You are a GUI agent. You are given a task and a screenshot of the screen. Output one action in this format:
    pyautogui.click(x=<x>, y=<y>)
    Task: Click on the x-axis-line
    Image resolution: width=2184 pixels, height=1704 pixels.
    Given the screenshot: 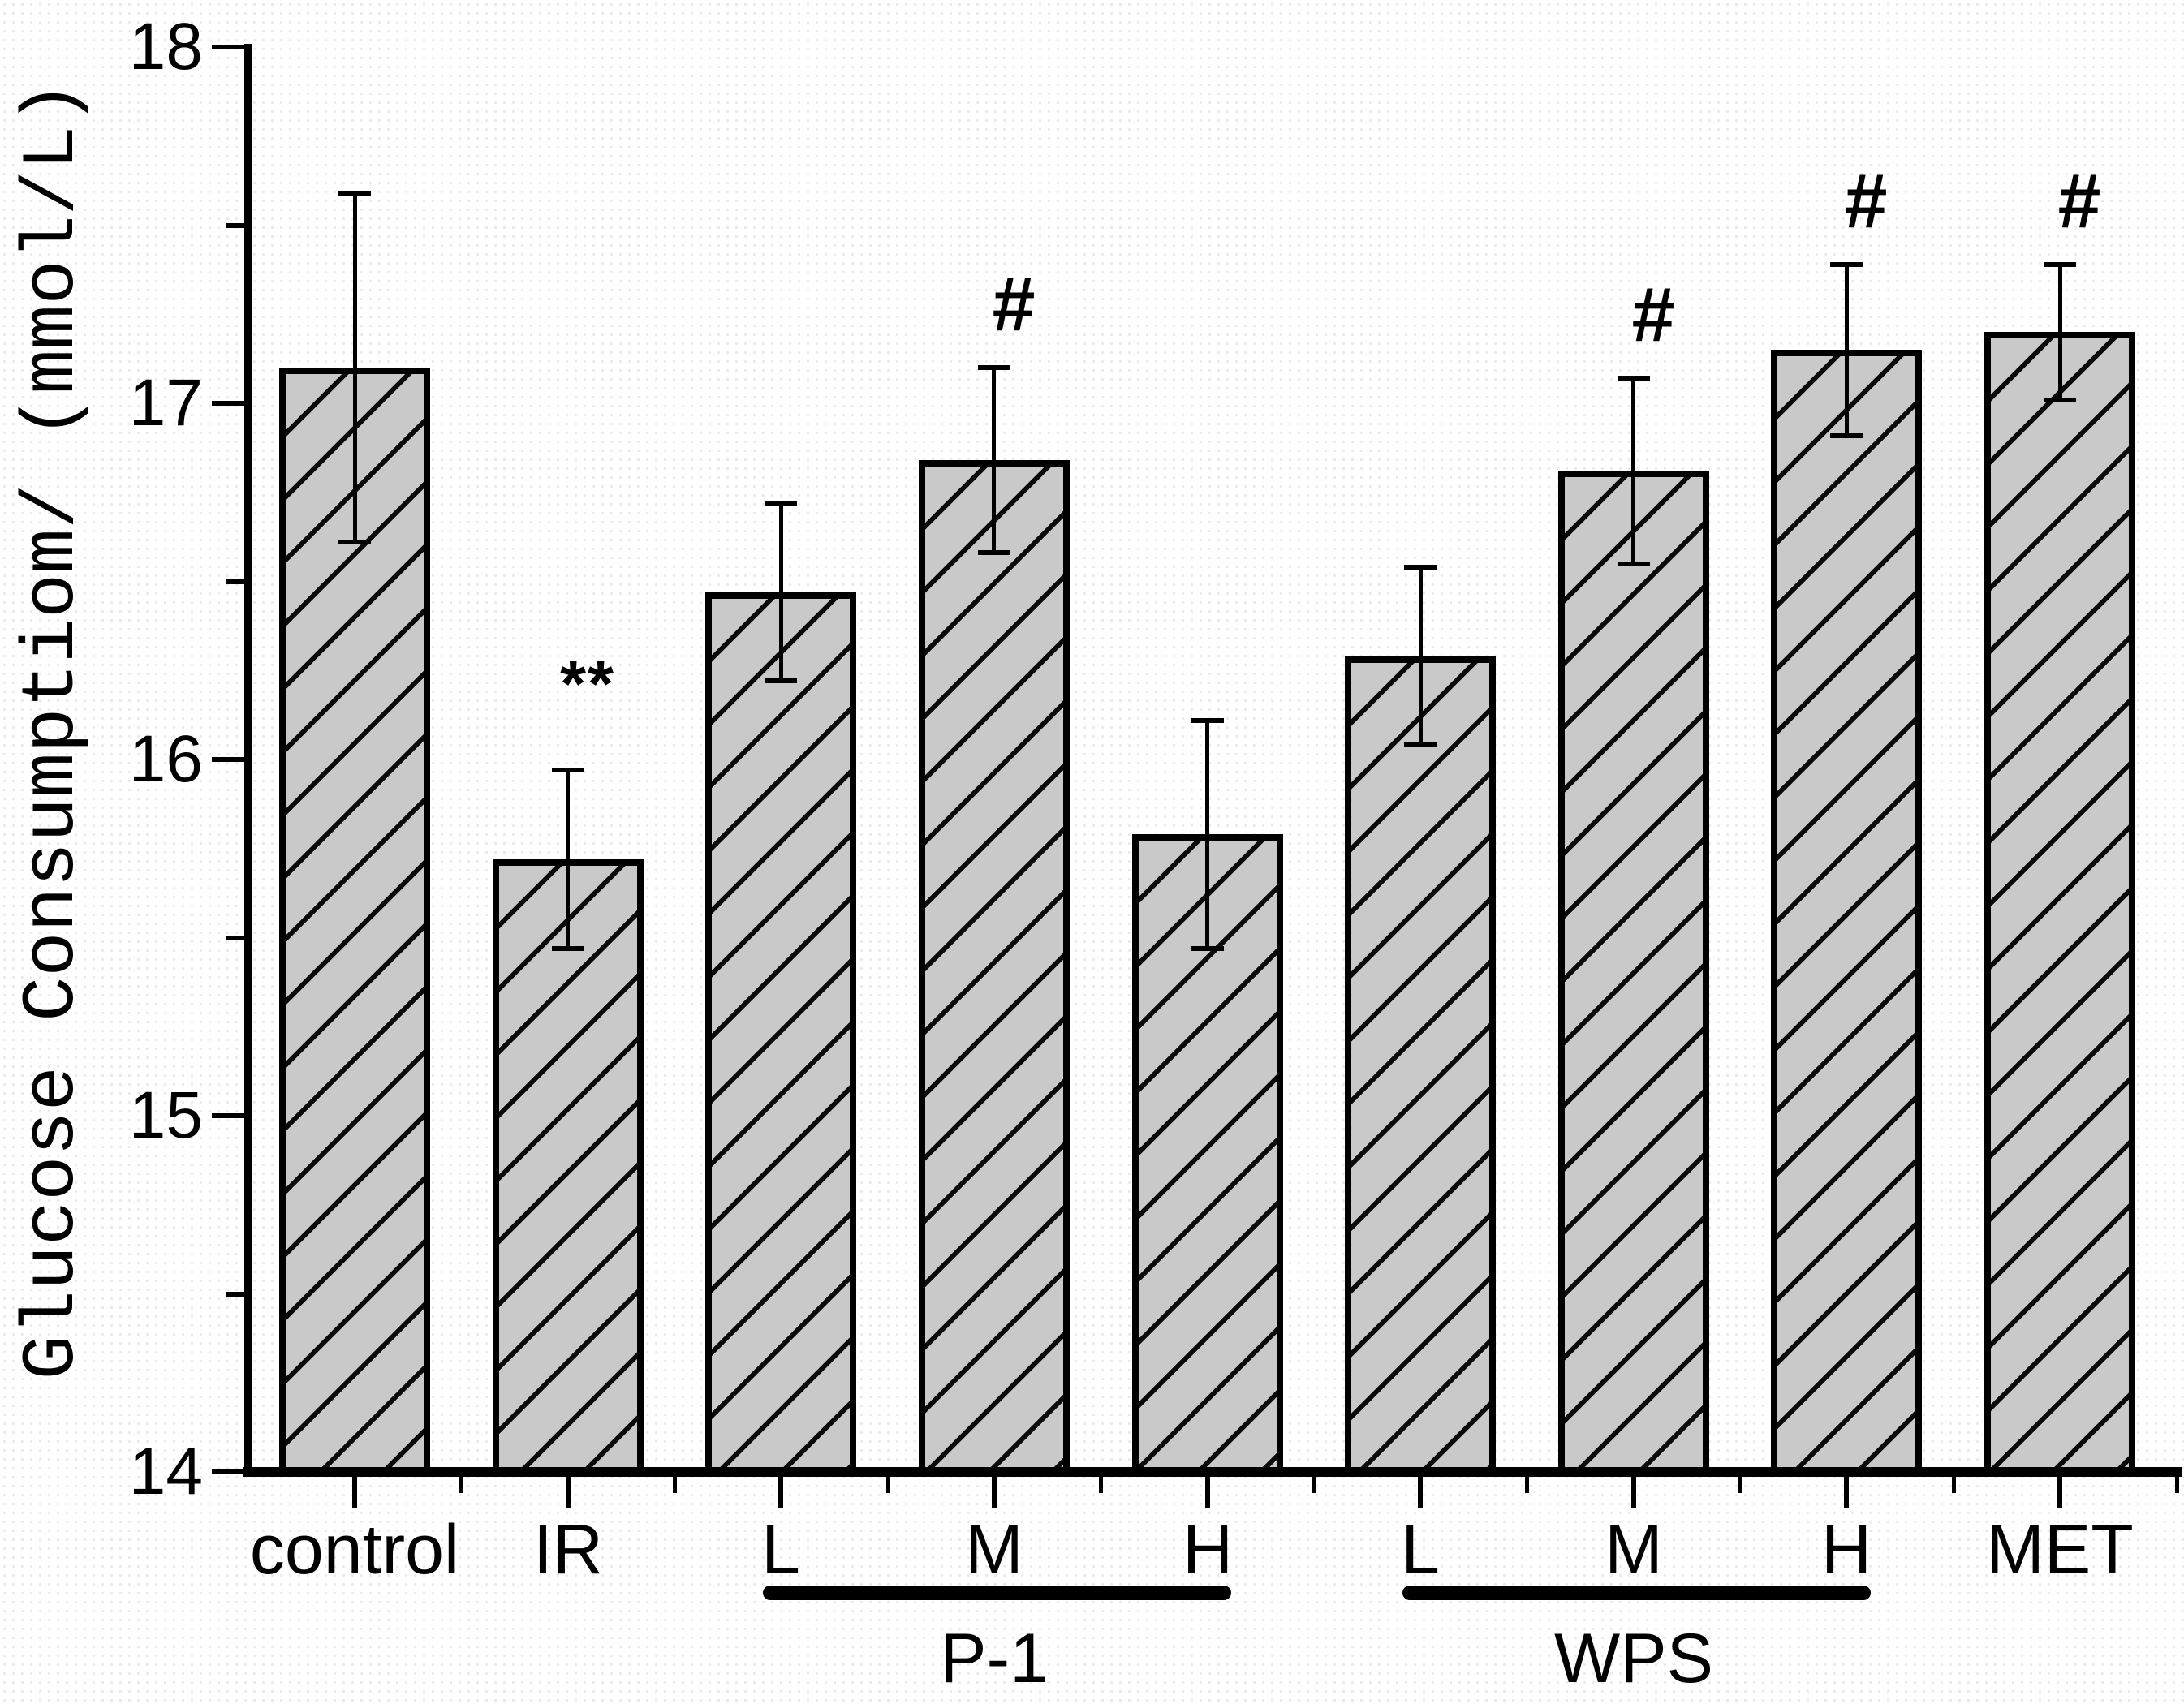 What is the action you would take?
    pyautogui.click(x=1213, y=1472)
    